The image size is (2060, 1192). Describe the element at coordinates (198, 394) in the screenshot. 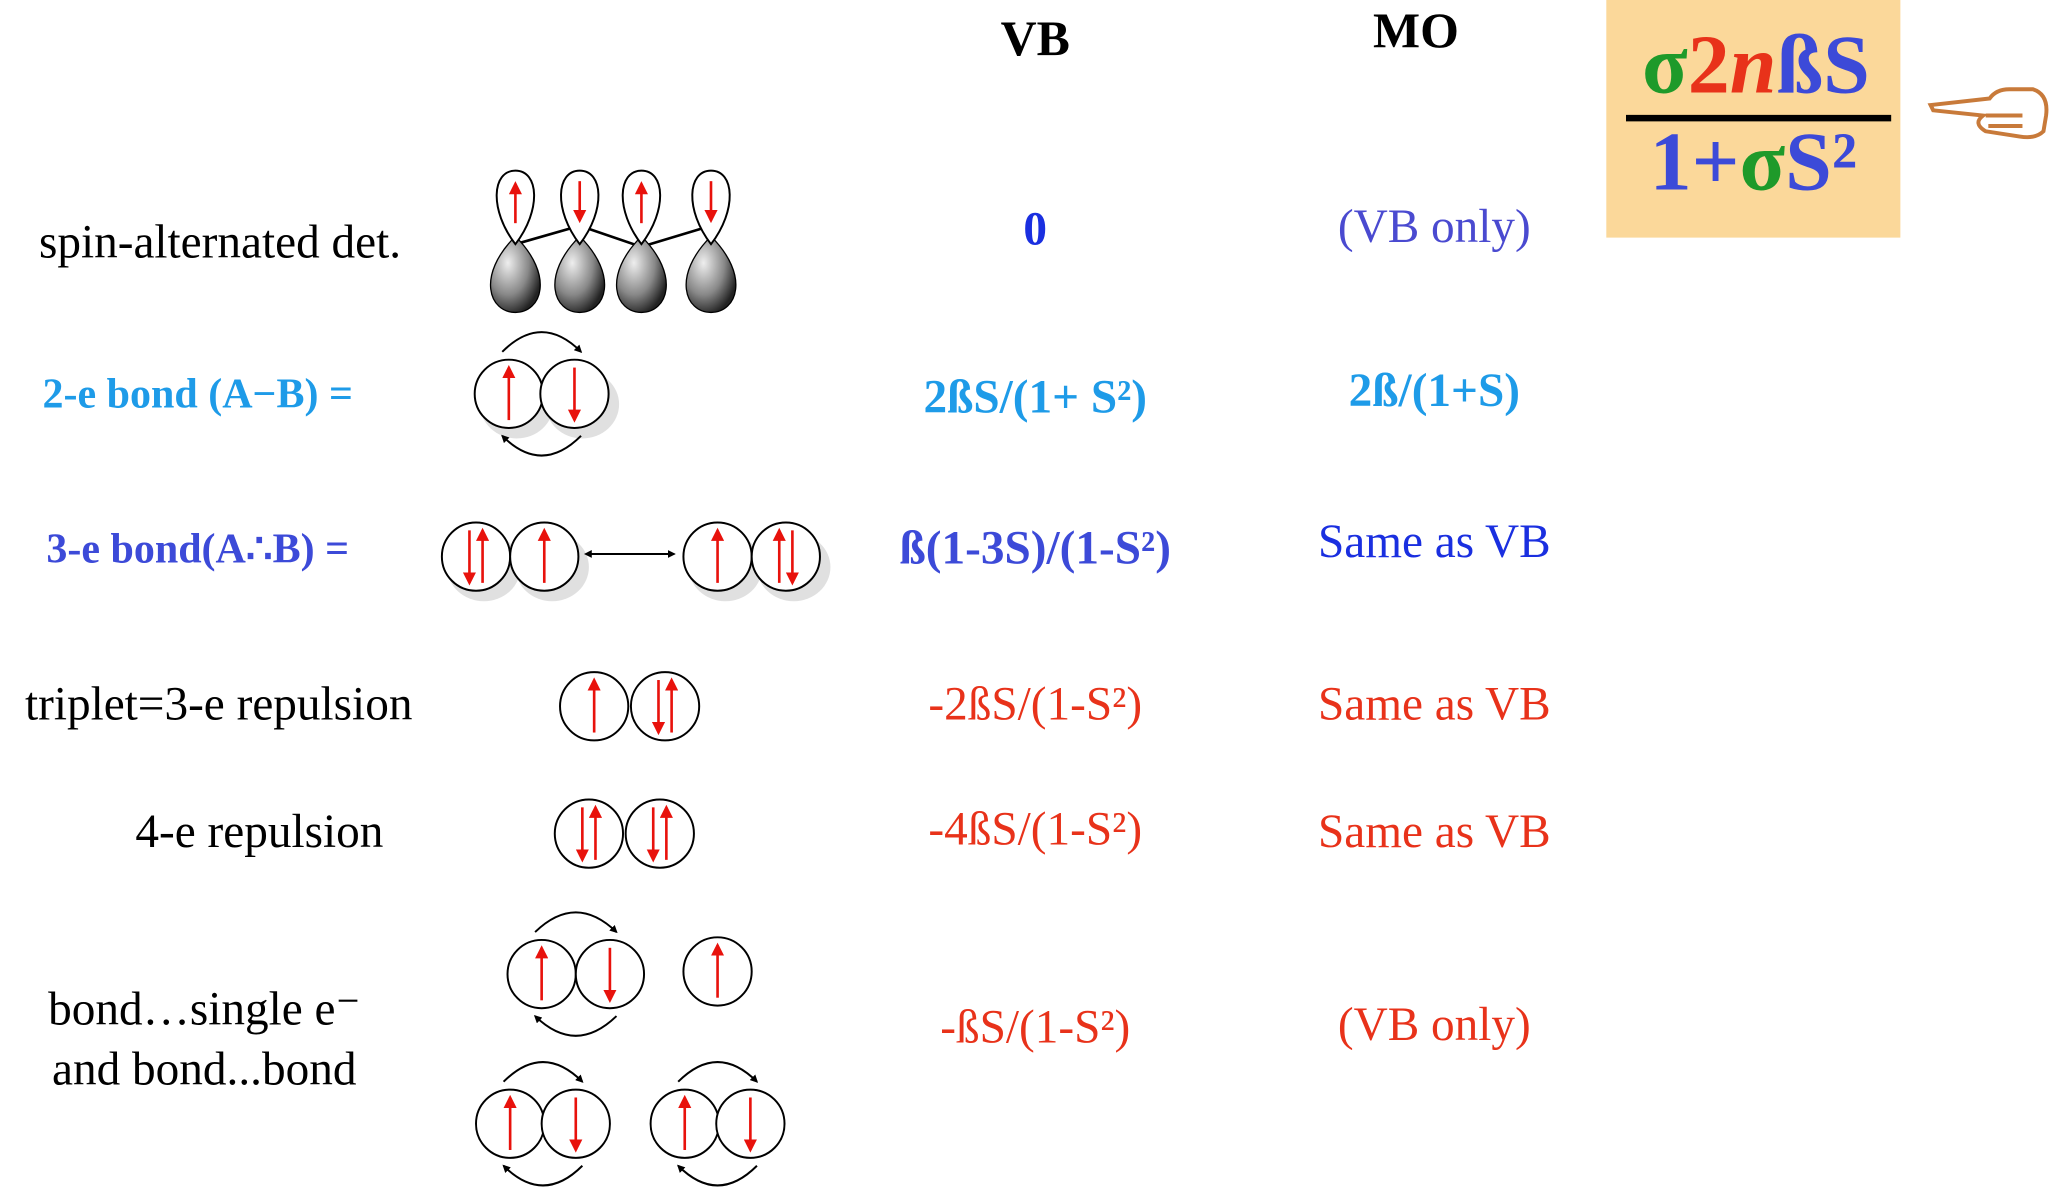

I see `row-label: 2-e bond (A−B) =` at that location.